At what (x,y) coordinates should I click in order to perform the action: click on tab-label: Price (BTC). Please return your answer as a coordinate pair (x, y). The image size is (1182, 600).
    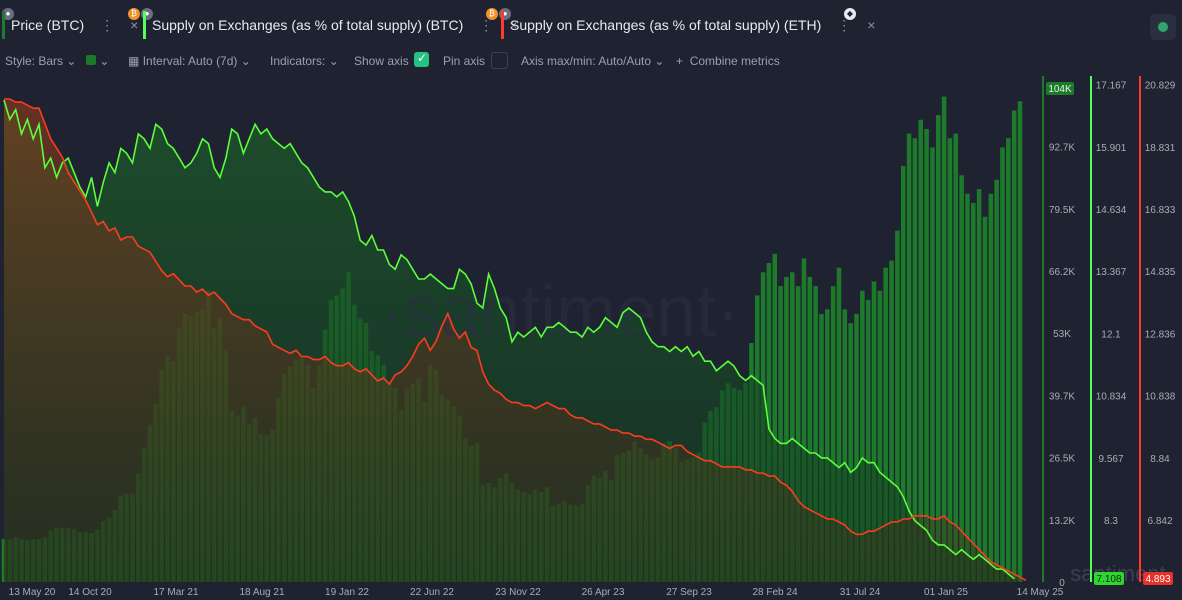
    Looking at the image, I should click on (48, 25).